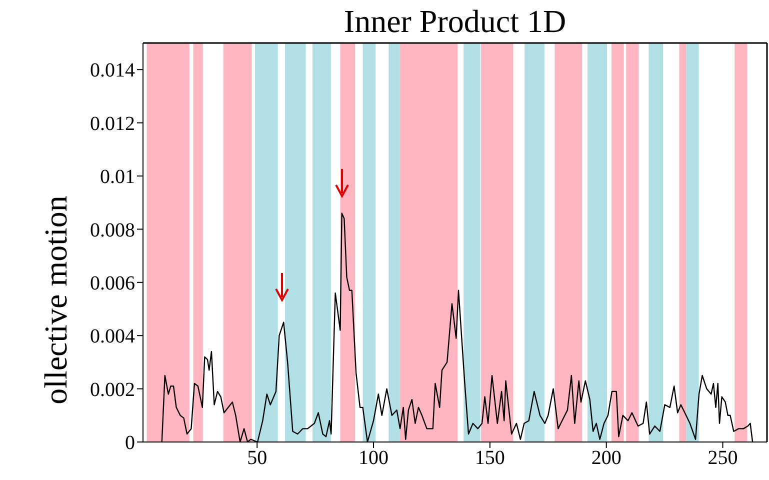  What do you see at coordinates (606, 458) in the screenshot?
I see `x-tick-label: 200` at bounding box center [606, 458].